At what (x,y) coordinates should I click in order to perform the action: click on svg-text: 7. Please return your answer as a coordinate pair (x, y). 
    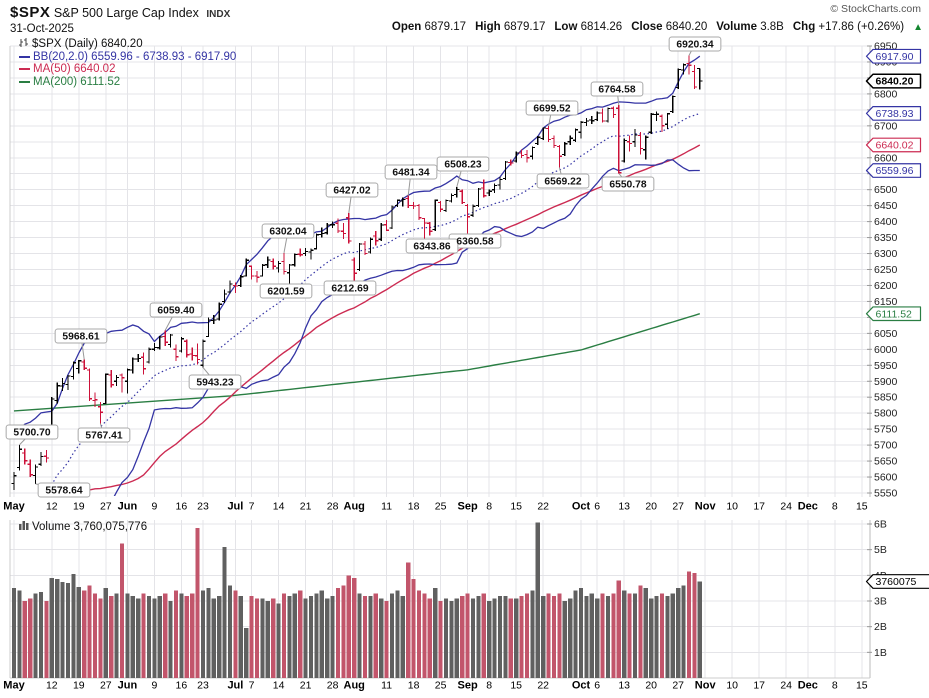
    Looking at the image, I should click on (252, 507).